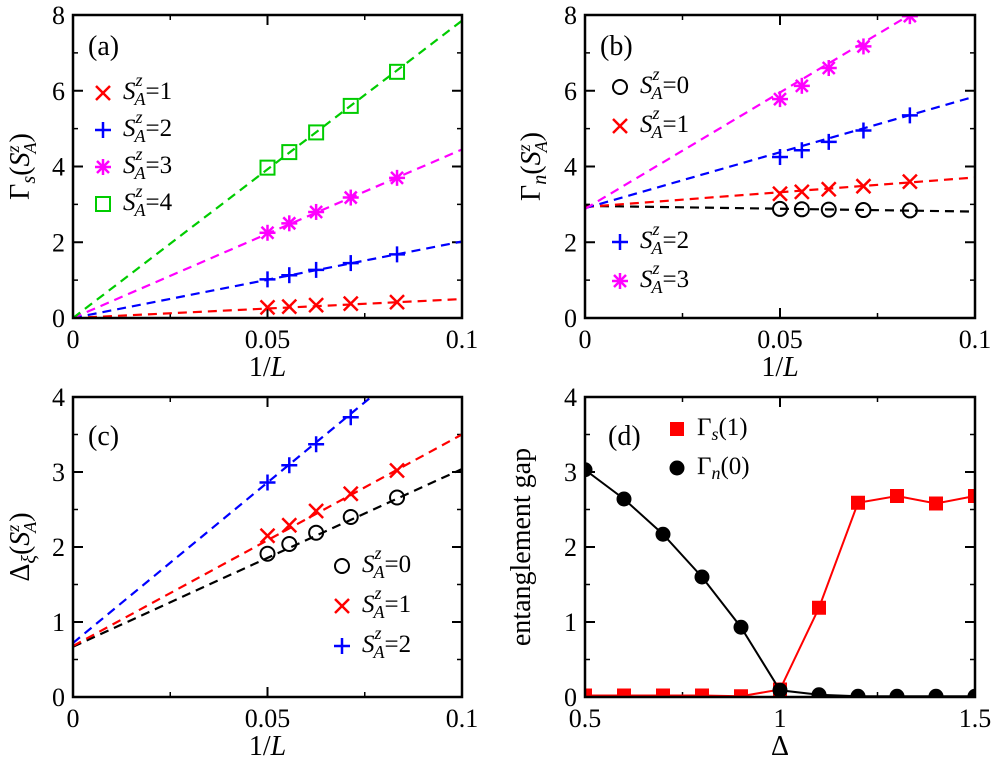 Image resolution: width=997 pixels, height=766 pixels. Describe the element at coordinates (780, 746) in the screenshot. I see `x-axis-label: Δ` at that location.